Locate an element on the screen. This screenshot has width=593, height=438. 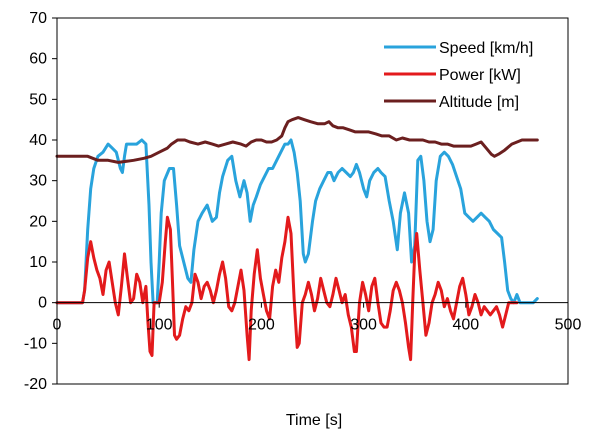
y-tick-label: 0 is located at coordinates (42, 303).